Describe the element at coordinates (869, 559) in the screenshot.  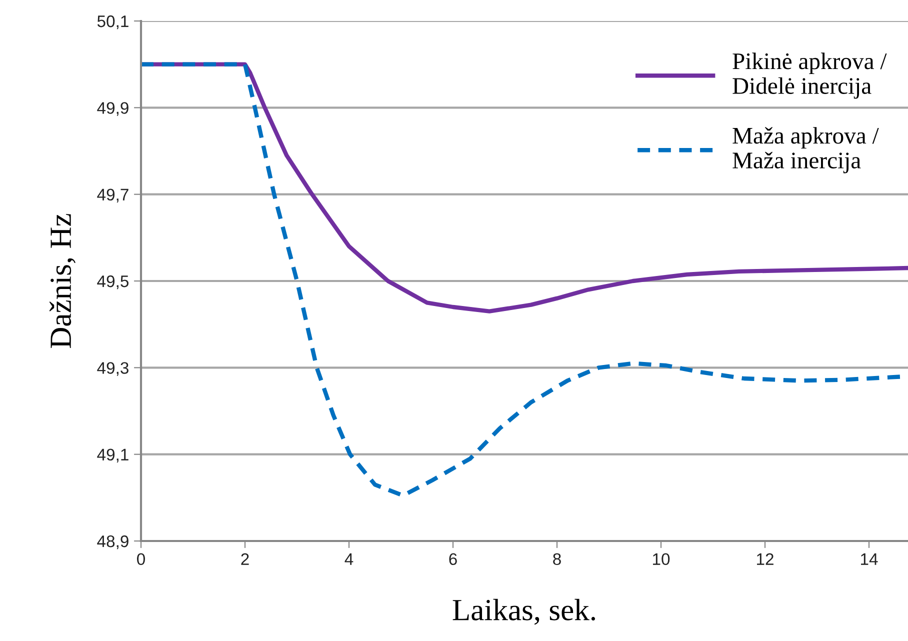
I see `x-tick-label: 14` at that location.